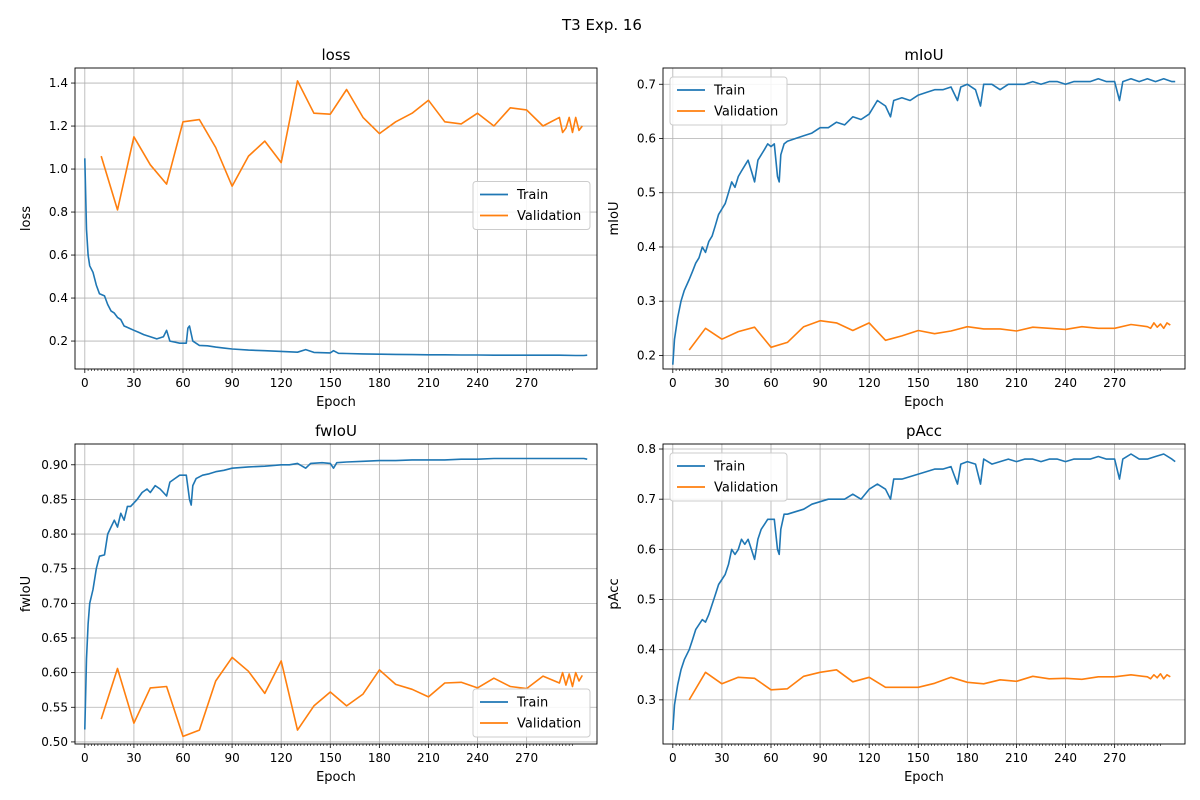 Image resolution: width=1200 pixels, height=800 pixels. What do you see at coordinates (182, 383) in the screenshot?
I see `chart-0-xtick-label-2: 60` at bounding box center [182, 383].